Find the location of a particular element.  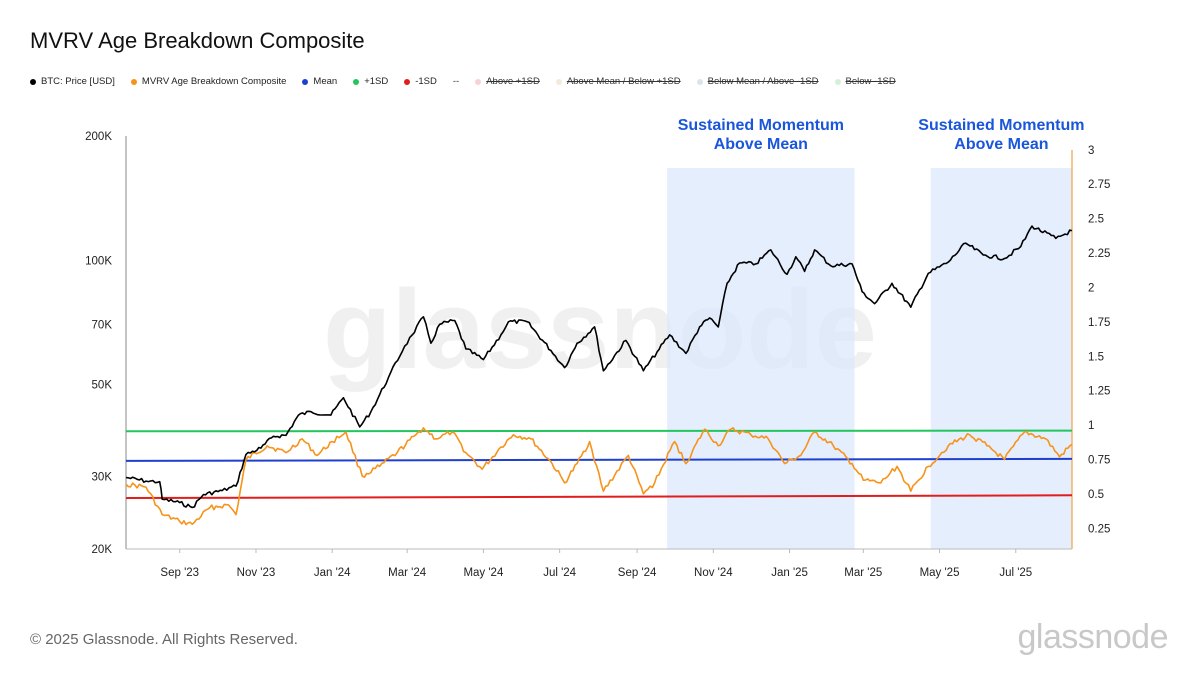

x-tick-label: Jan '24 is located at coordinates (332, 573).